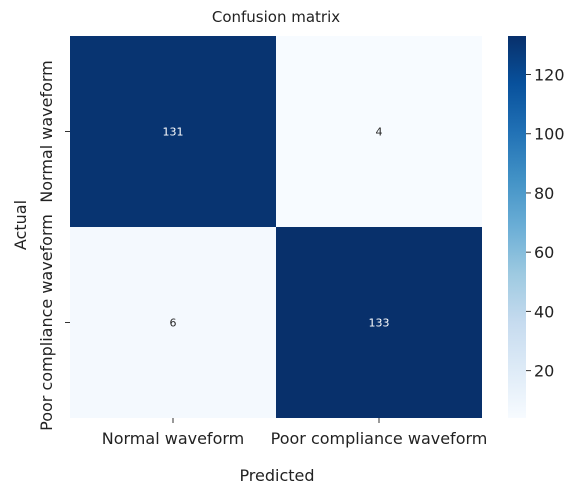 Image resolution: width=564 pixels, height=494 pixels. Describe the element at coordinates (517, 227) in the screenshot. I see `colorbar` at that location.